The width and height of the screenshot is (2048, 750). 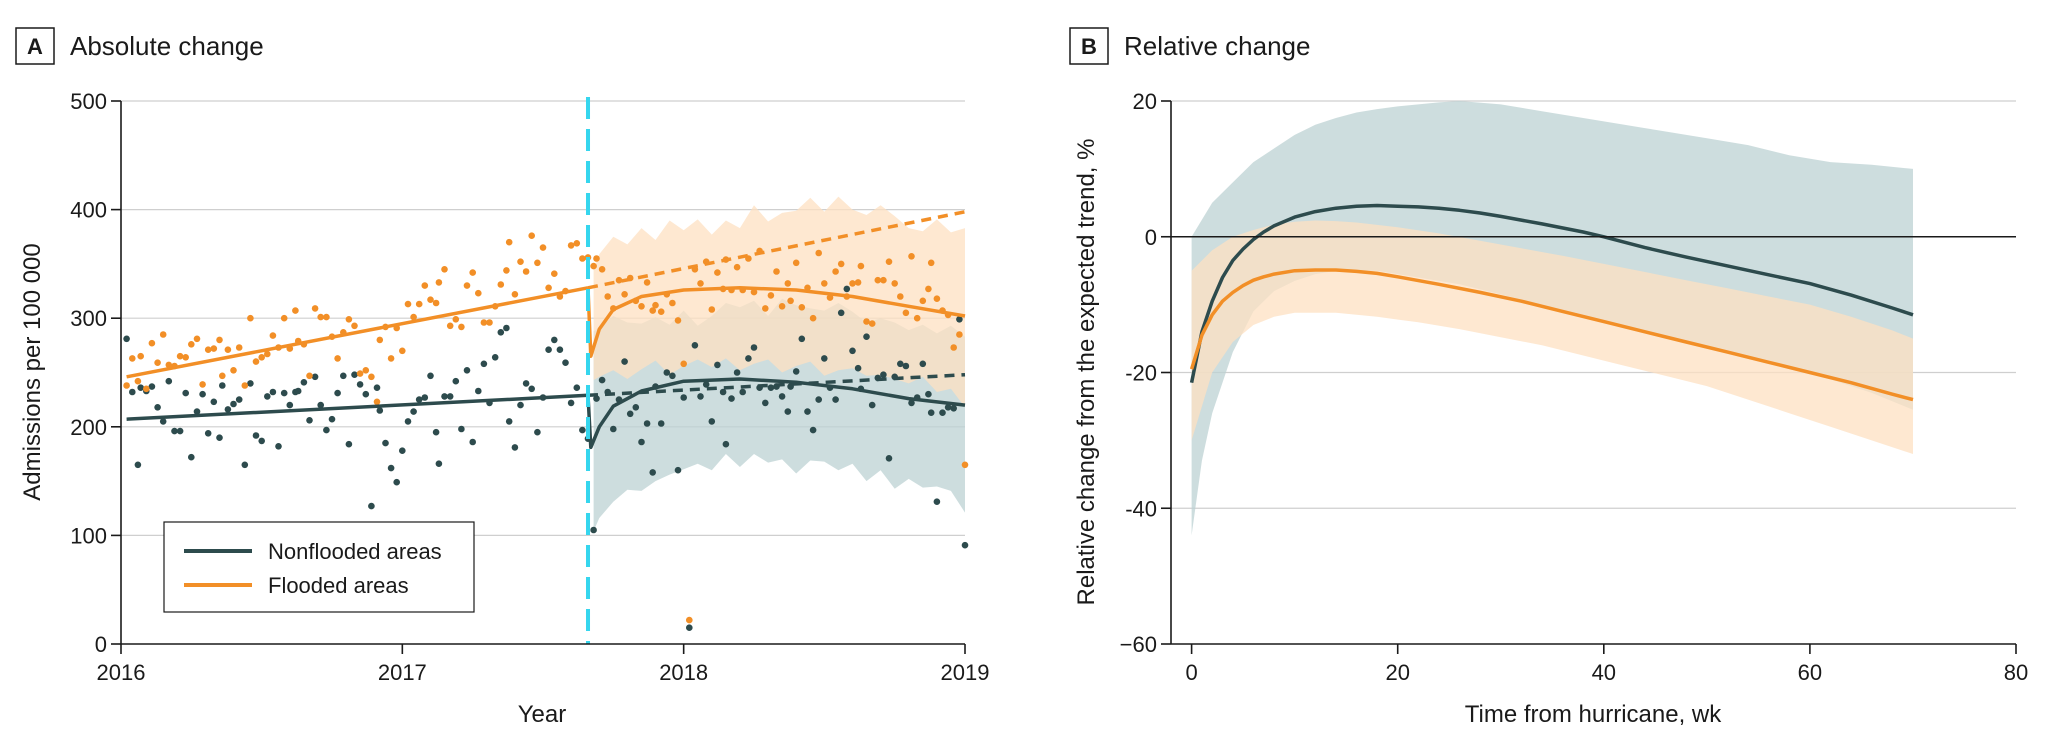 What do you see at coordinates (1141, 373) in the screenshot?
I see `b-y-tick-label: -20` at bounding box center [1141, 373].